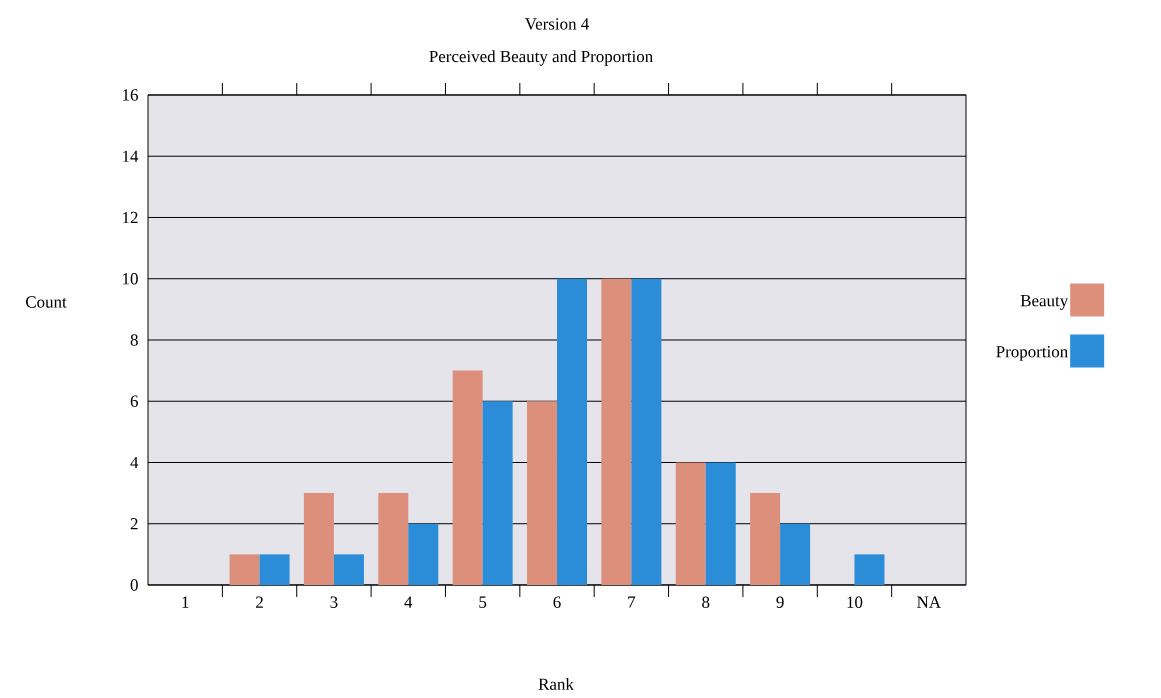  I want to click on x-tick-label: 9, so click(780, 602).